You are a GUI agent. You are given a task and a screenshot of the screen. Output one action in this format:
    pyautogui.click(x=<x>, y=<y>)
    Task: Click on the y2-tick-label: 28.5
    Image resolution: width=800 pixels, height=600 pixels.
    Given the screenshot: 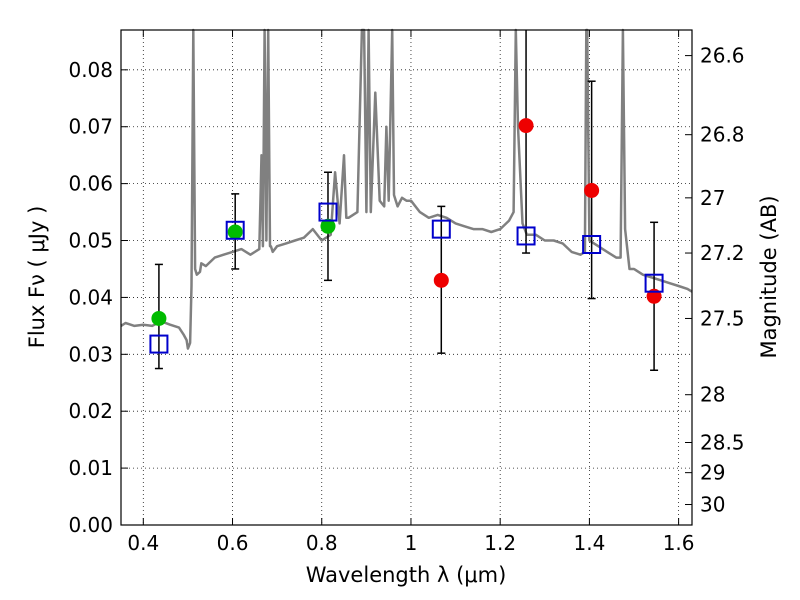 What is the action you would take?
    pyautogui.click(x=722, y=443)
    